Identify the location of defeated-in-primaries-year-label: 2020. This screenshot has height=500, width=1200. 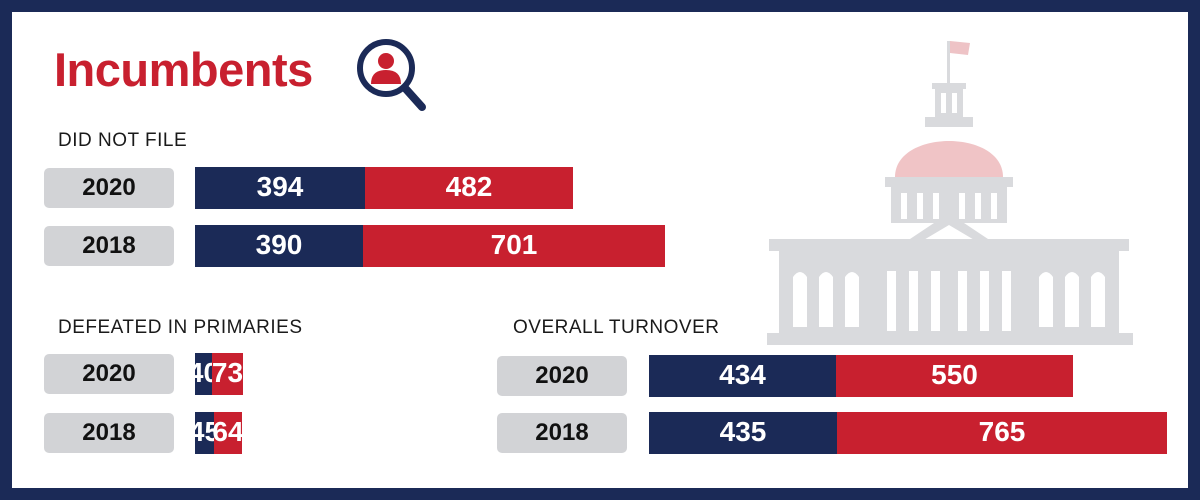
(109, 374).